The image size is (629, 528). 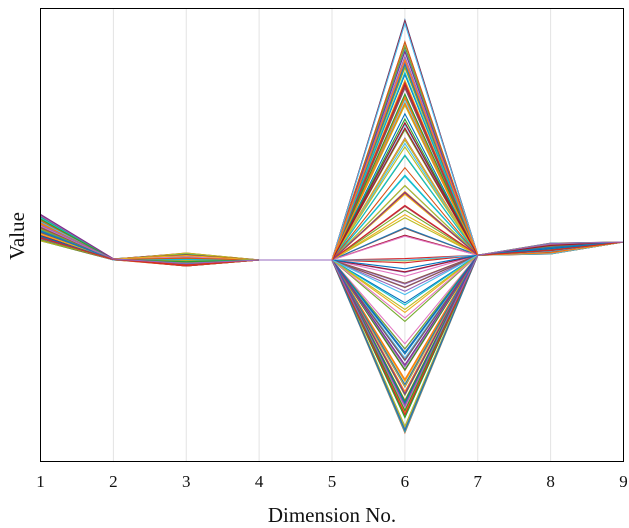 What do you see at coordinates (332, 515) in the screenshot?
I see `x-axis-label: Dimension No.` at bounding box center [332, 515].